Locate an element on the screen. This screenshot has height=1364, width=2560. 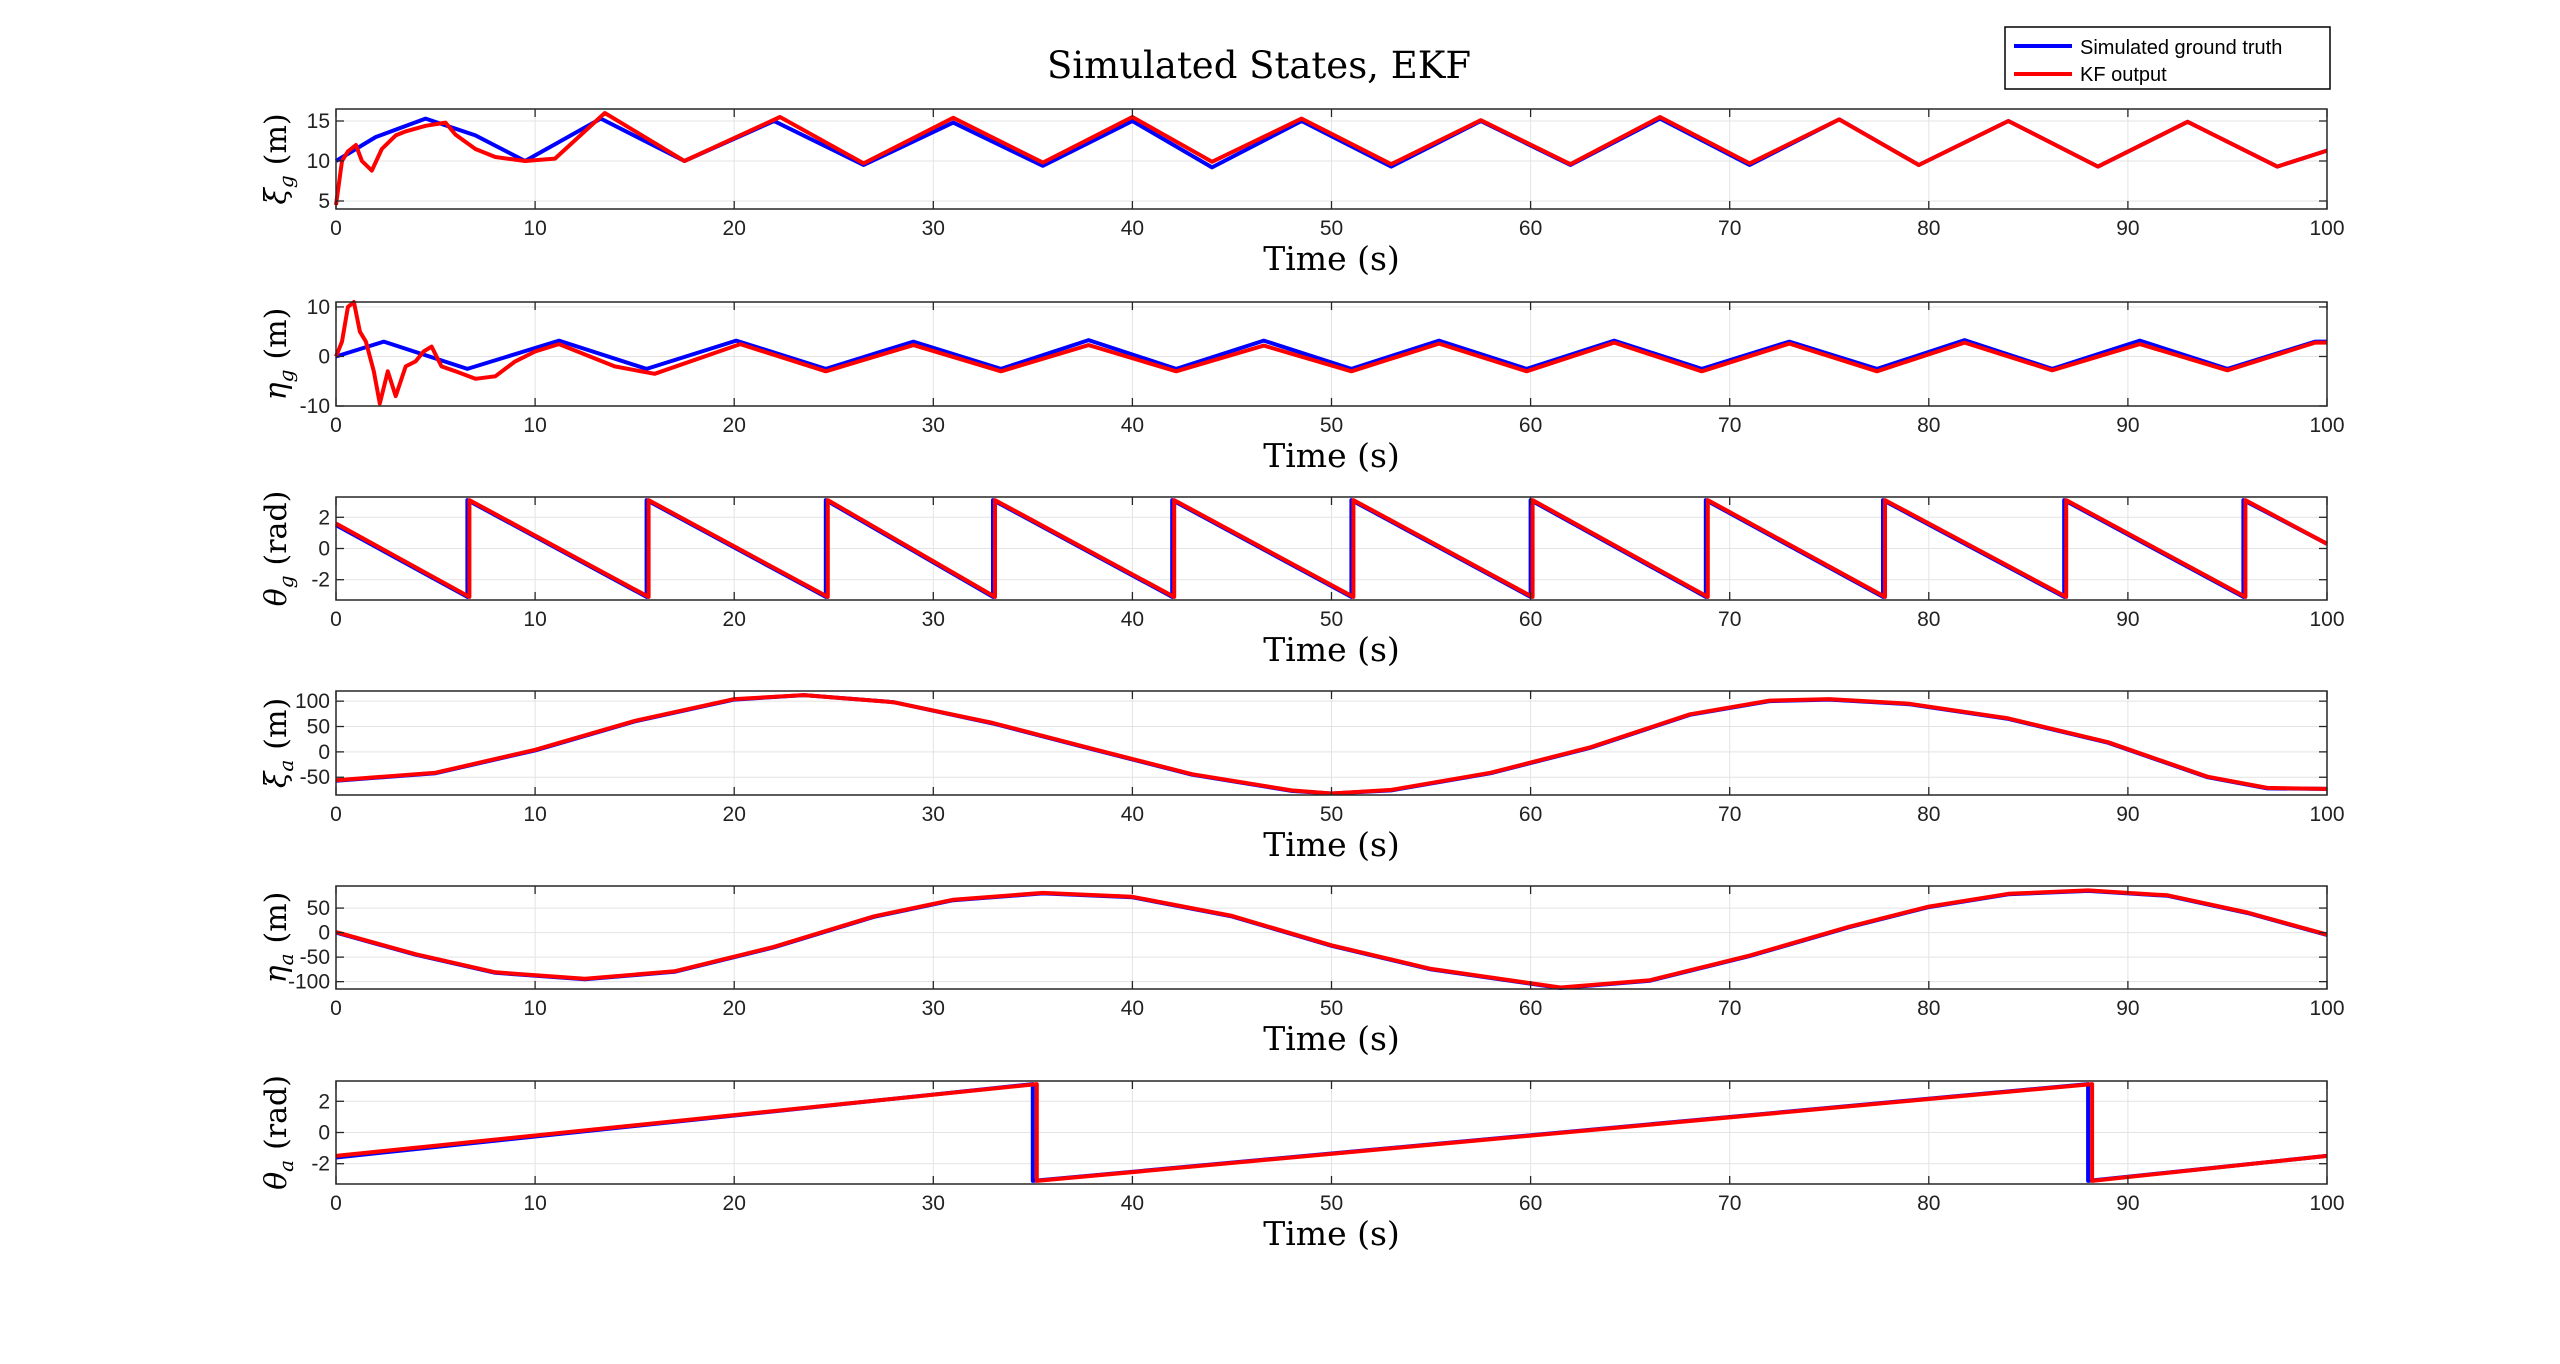
y-tick-label: 50 is located at coordinates (318, 908).